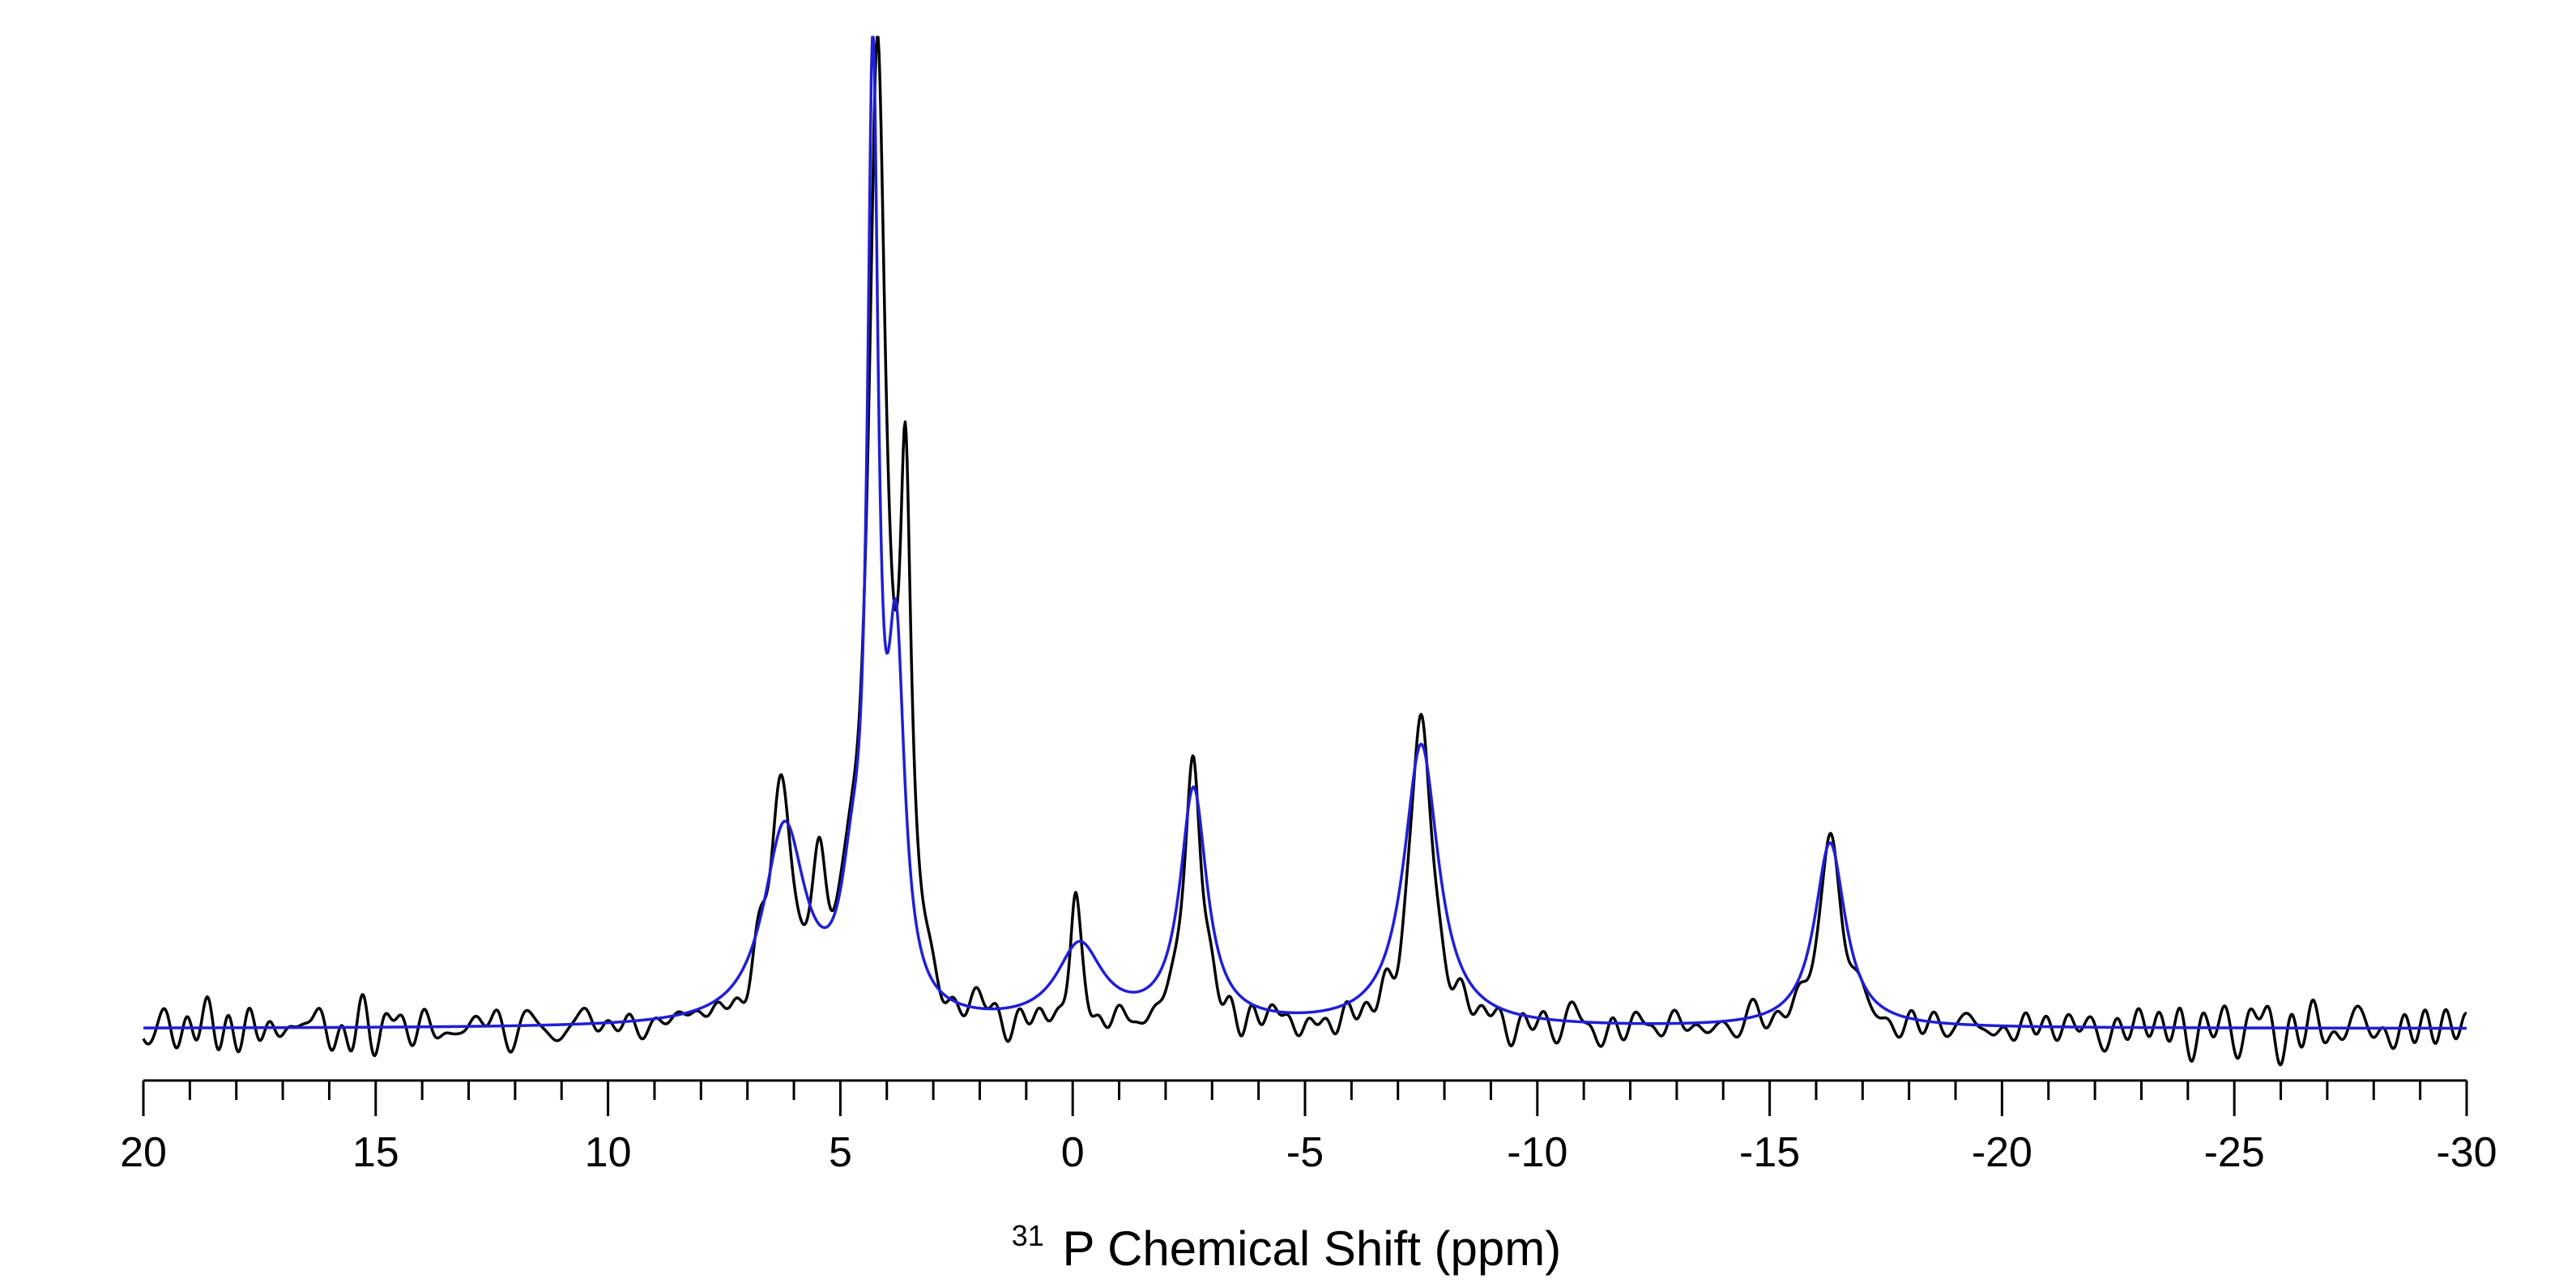 This screenshot has width=2576, height=1283. I want to click on x-tick-label: 5, so click(841, 1152).